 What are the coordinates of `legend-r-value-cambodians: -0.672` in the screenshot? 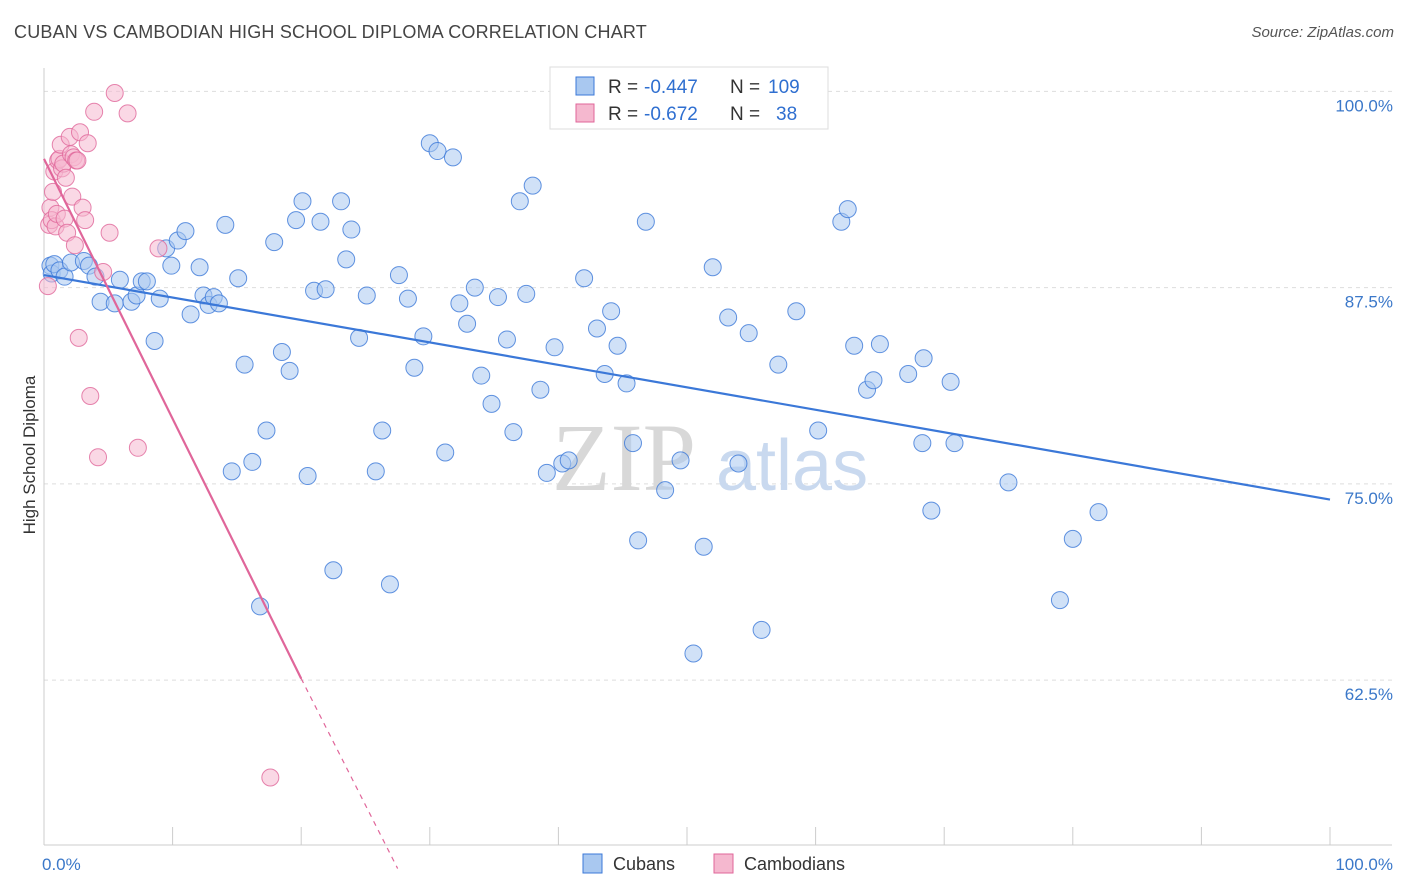 It's located at (671, 114).